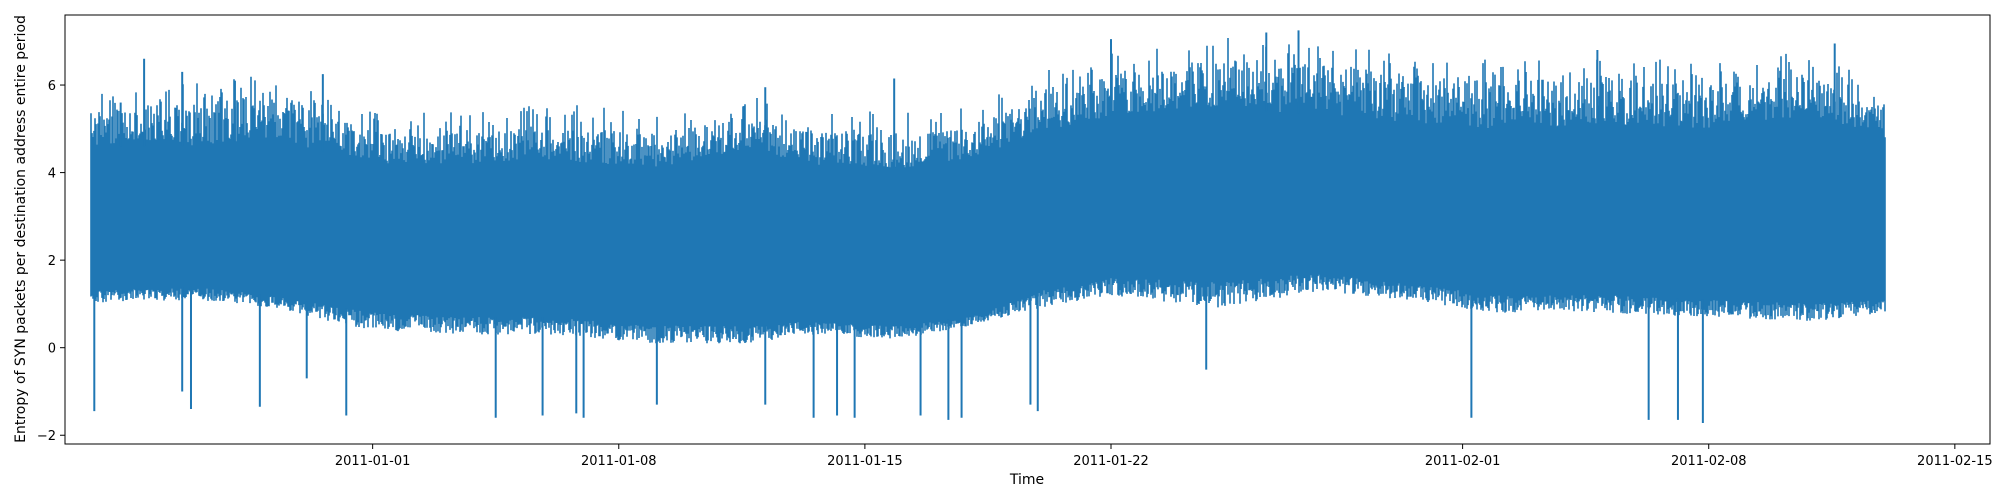 This screenshot has width=2000, height=504. I want to click on y-tick-label: 4, so click(52, 174).